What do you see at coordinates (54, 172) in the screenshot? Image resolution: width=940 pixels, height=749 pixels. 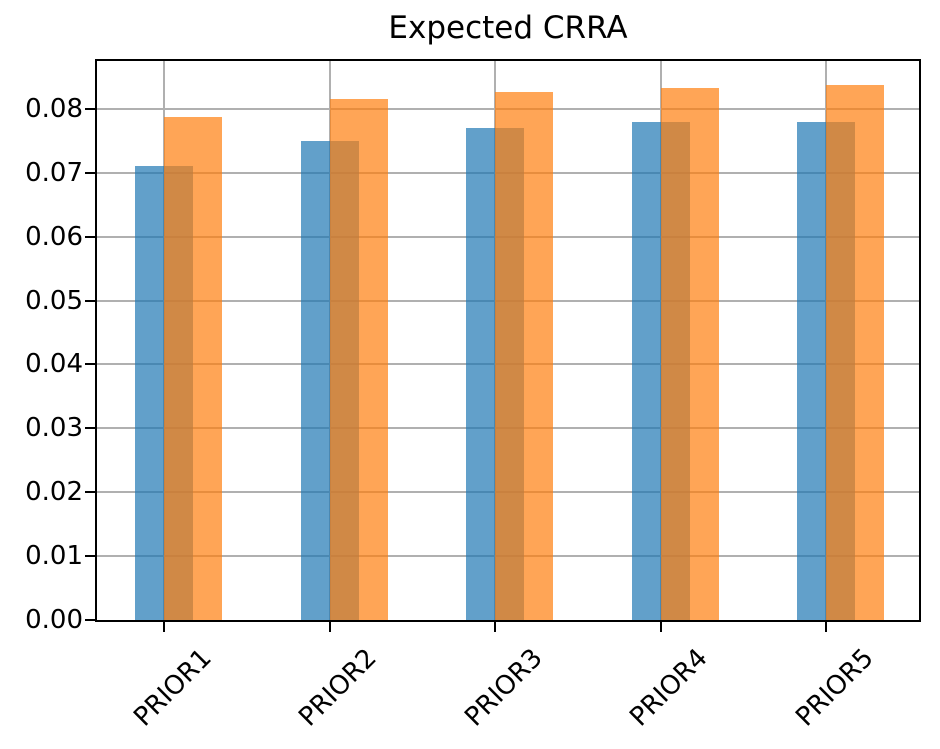 I see `y-tick-label: 0.07` at bounding box center [54, 172].